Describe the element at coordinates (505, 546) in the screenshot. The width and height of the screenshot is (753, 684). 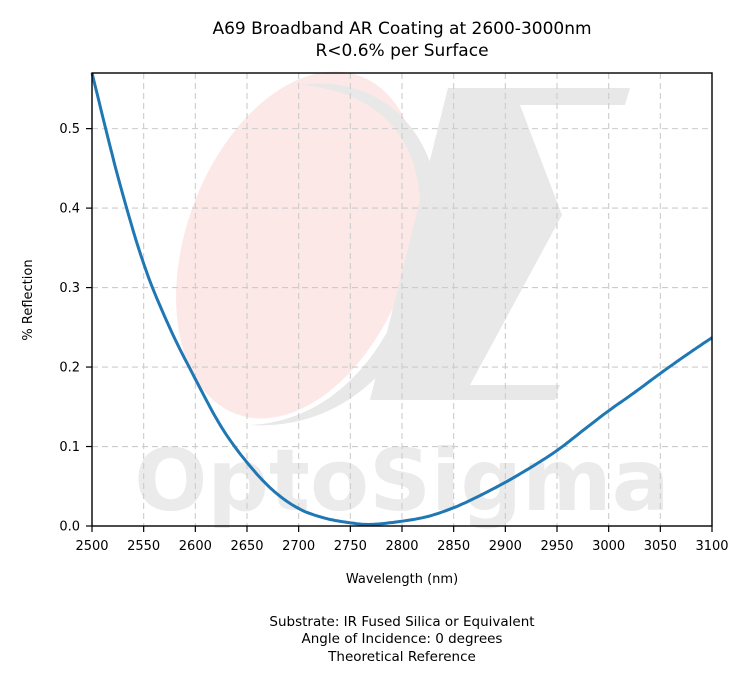
I see `x-tick-label: 2900` at that location.